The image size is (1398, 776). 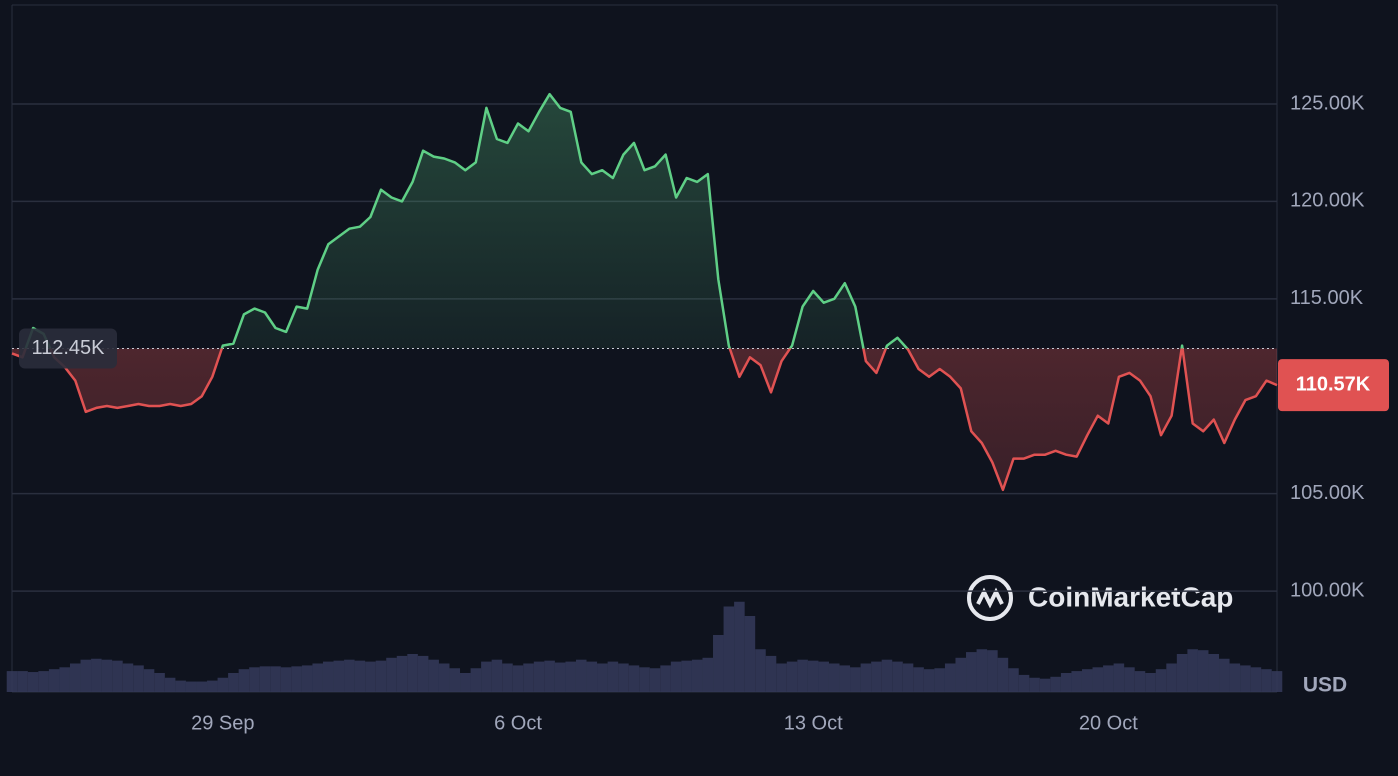 What do you see at coordinates (1130, 596) in the screenshot?
I see `watermark: CoinMarketCap` at bounding box center [1130, 596].